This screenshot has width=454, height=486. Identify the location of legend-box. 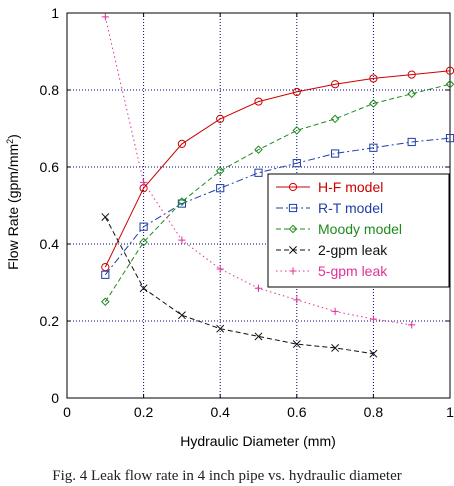
(358, 230).